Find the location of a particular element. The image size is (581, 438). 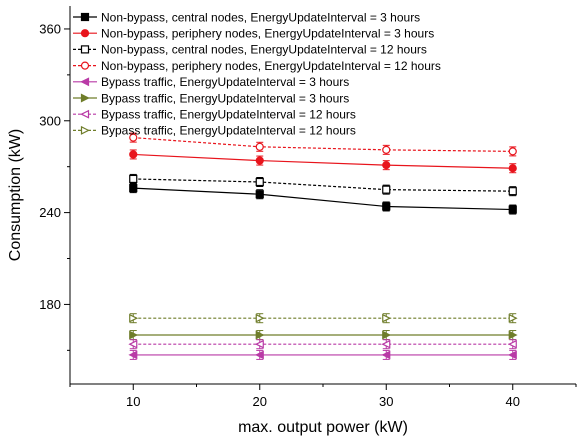

y-tick-label: 180 is located at coordinates (50, 304).